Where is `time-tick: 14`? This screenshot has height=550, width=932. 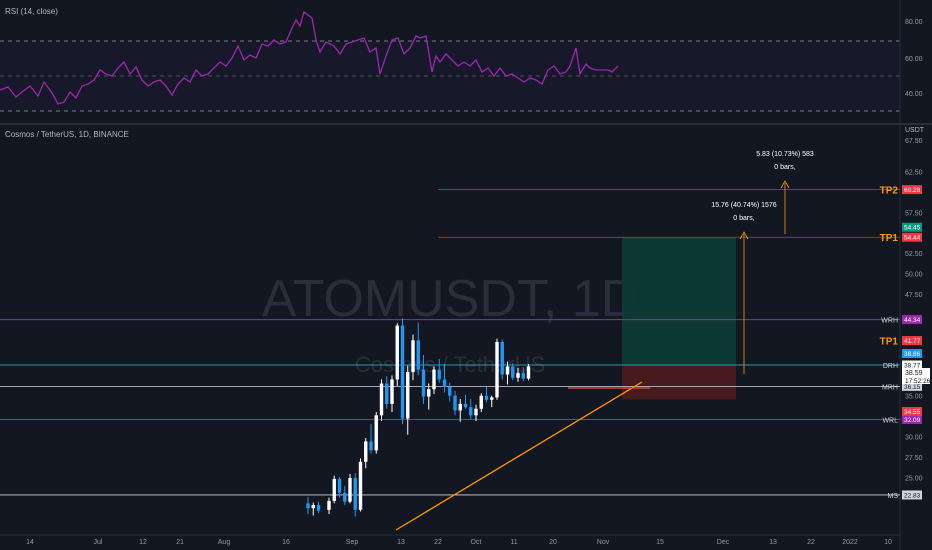 time-tick: 14 is located at coordinates (30, 542).